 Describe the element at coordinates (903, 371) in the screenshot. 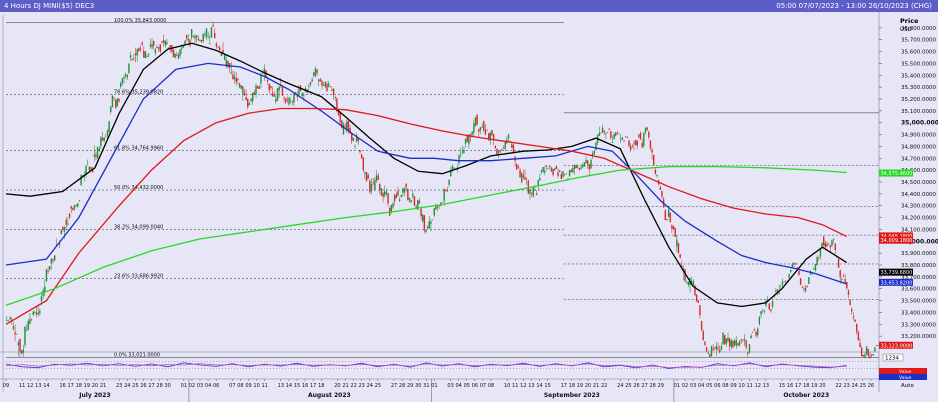

I see `oscillator-value-tag-red` at that location.